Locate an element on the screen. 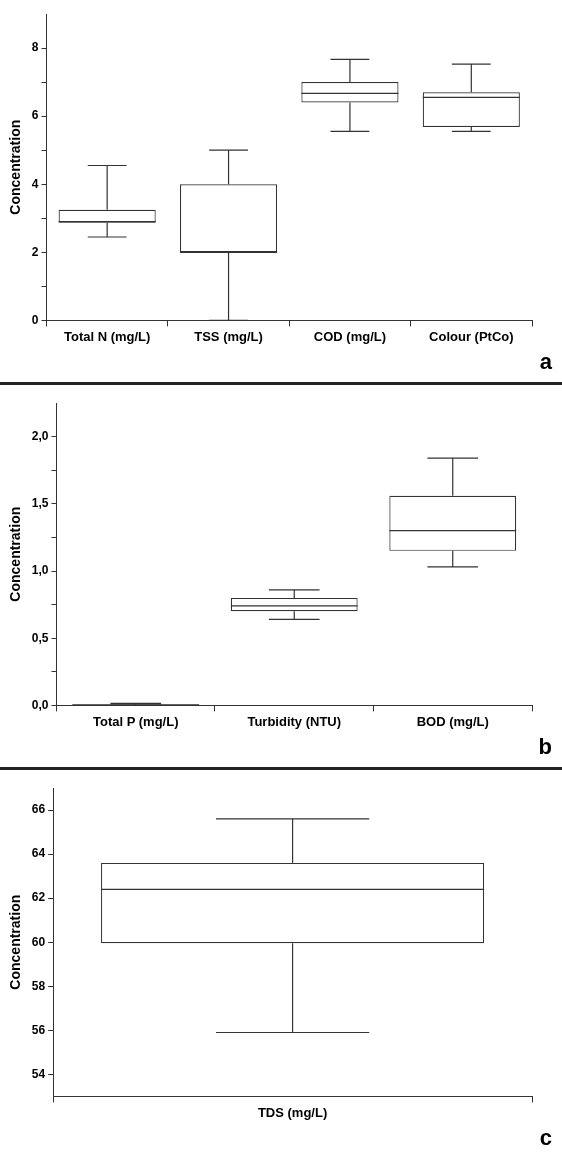  y-tick-label: 8 is located at coordinates (35, 47).